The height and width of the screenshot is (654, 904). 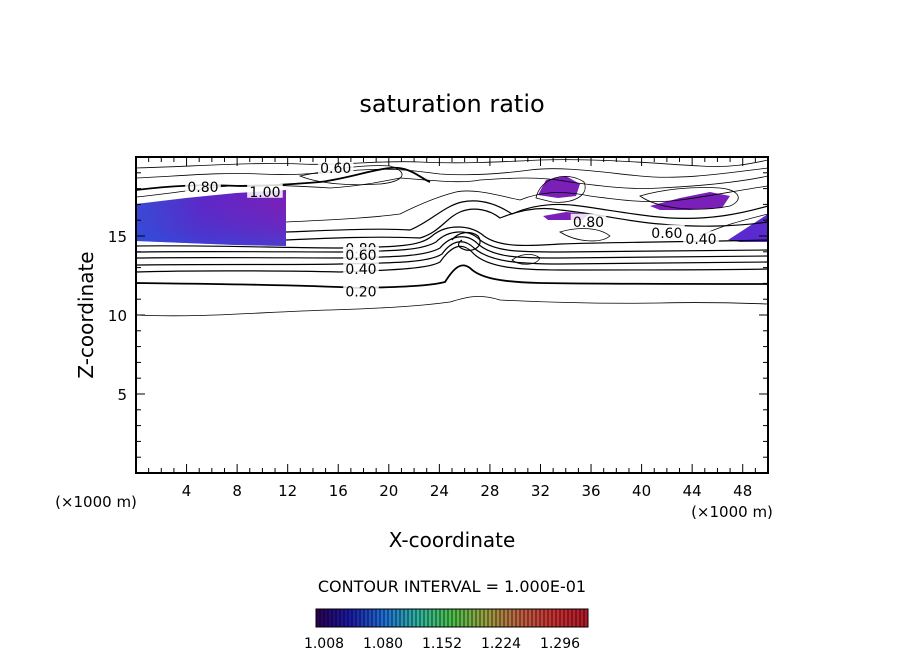 I want to click on y-tick-label: 10, so click(x=117, y=316).